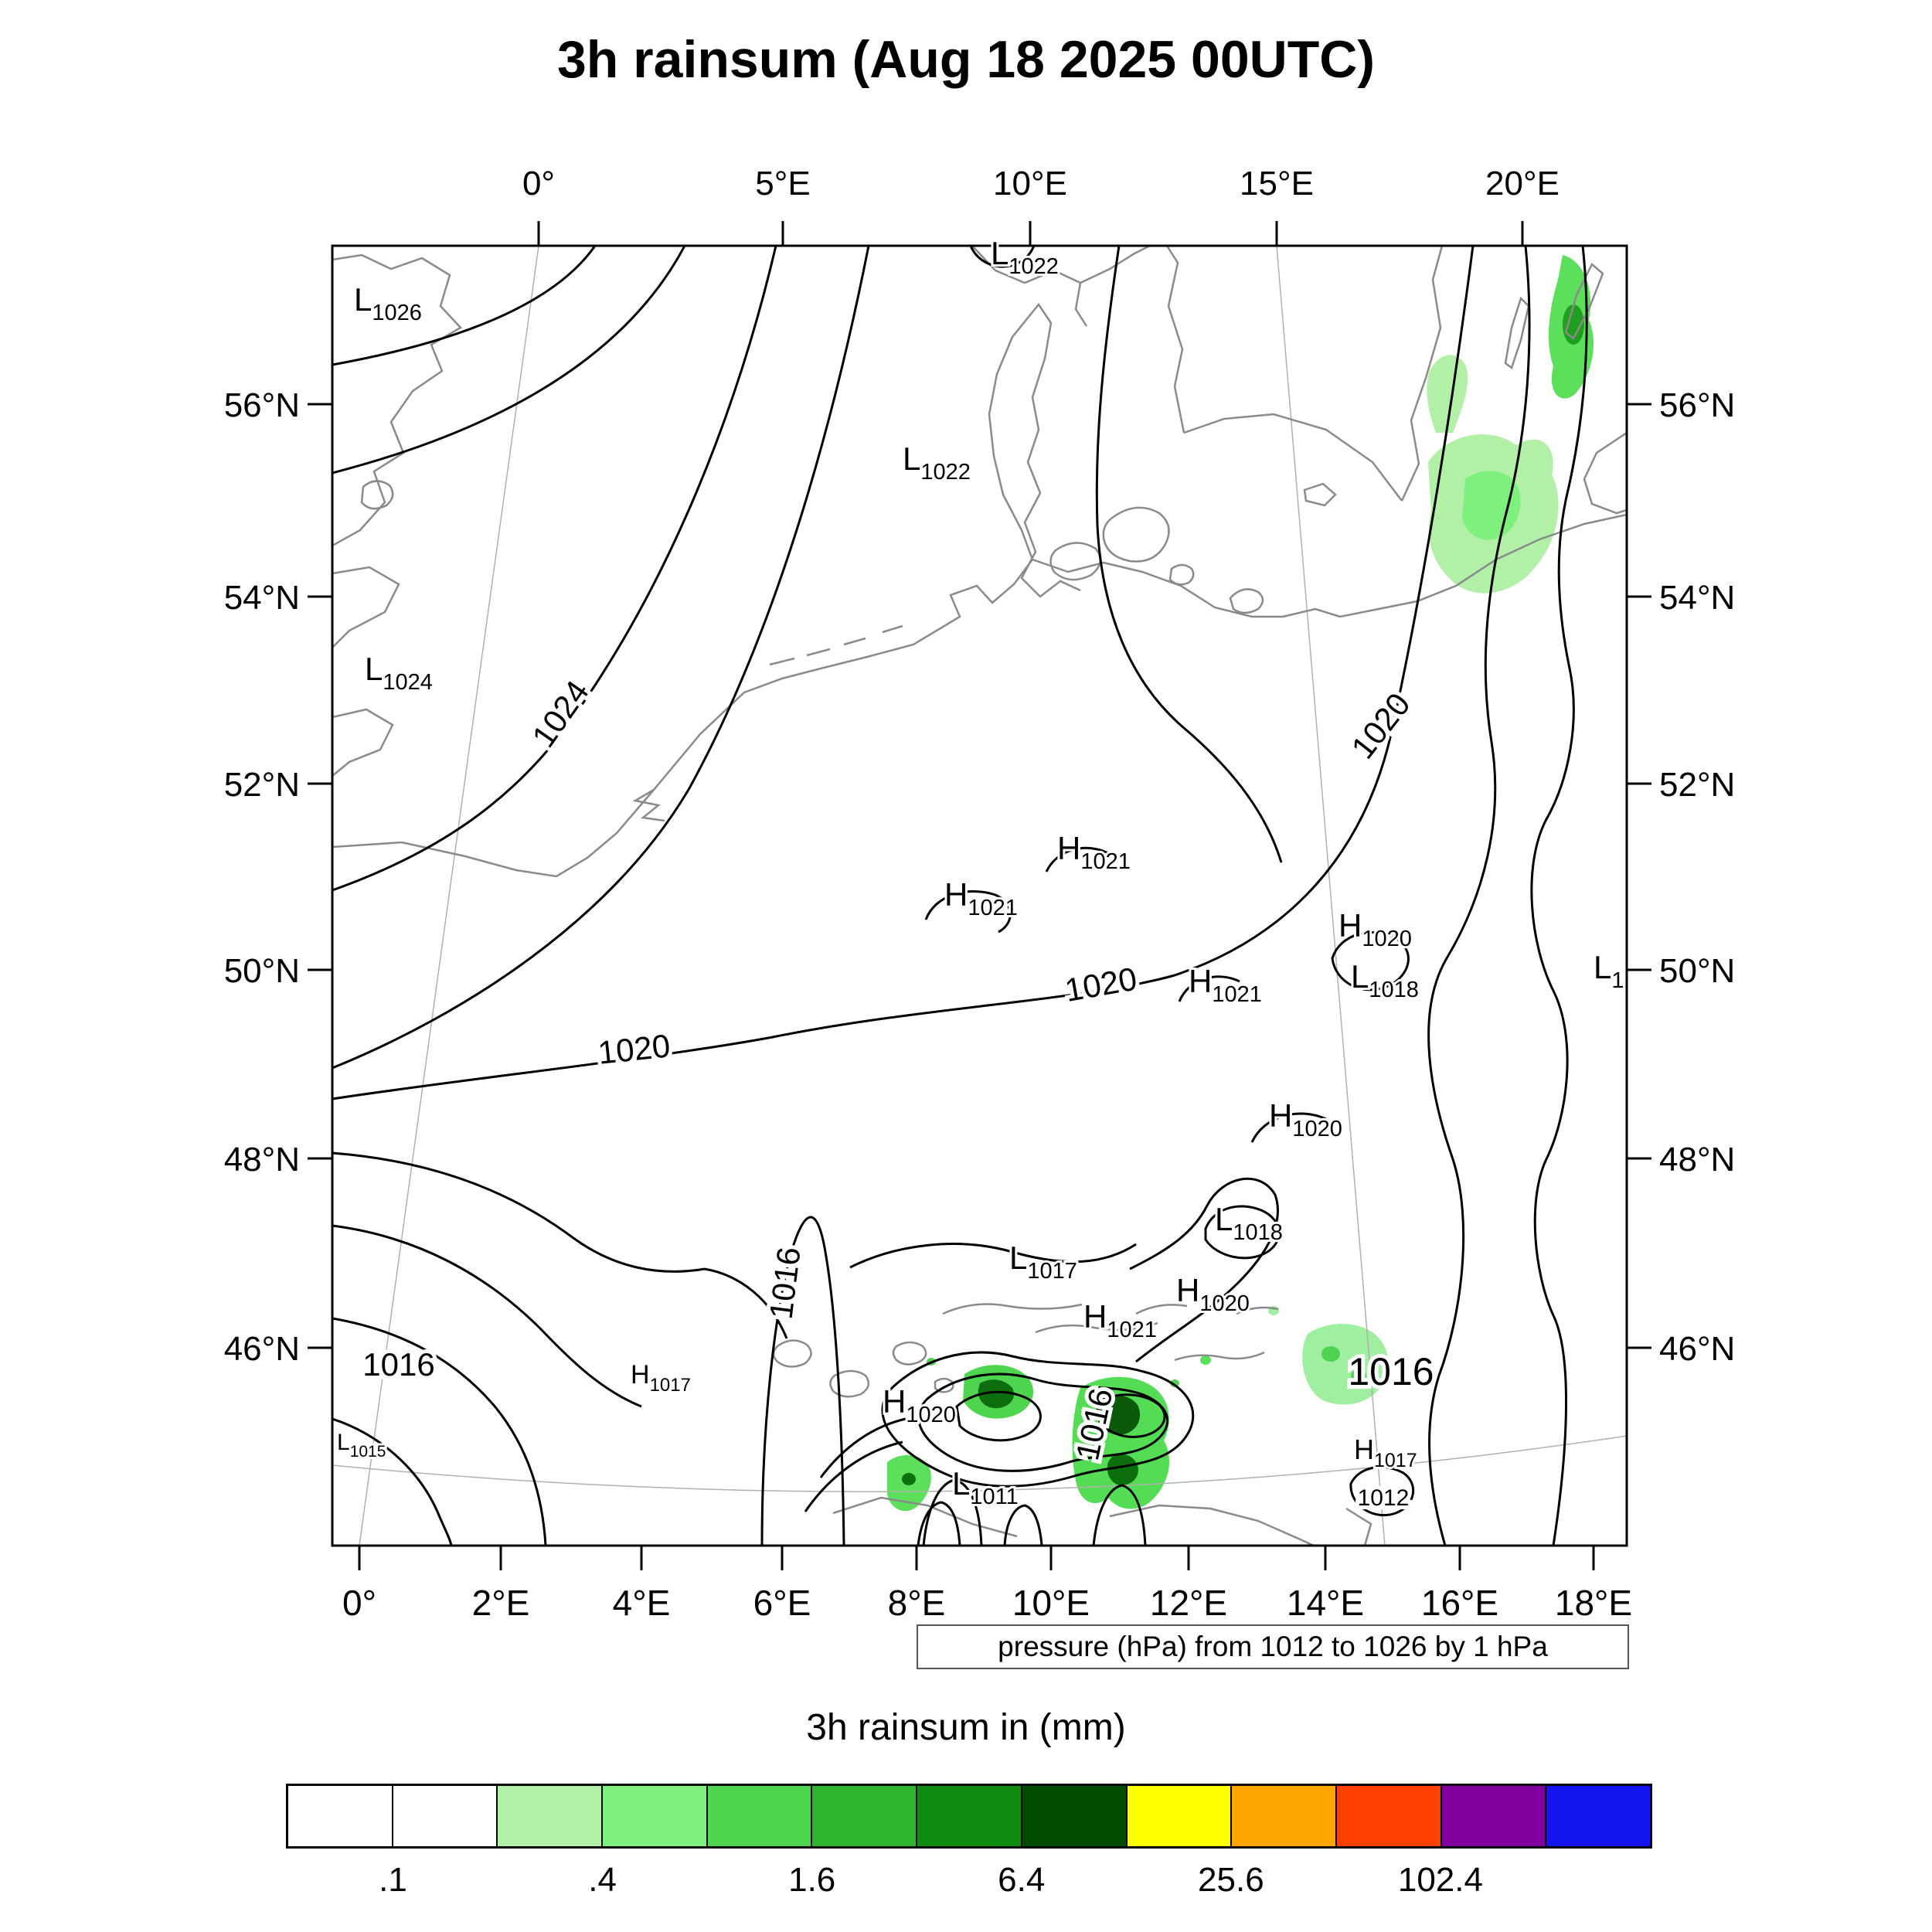 The height and width of the screenshot is (1932, 1932). What do you see at coordinates (642, 1603) in the screenshot?
I see `axis-label-bottom: 4°E` at bounding box center [642, 1603].